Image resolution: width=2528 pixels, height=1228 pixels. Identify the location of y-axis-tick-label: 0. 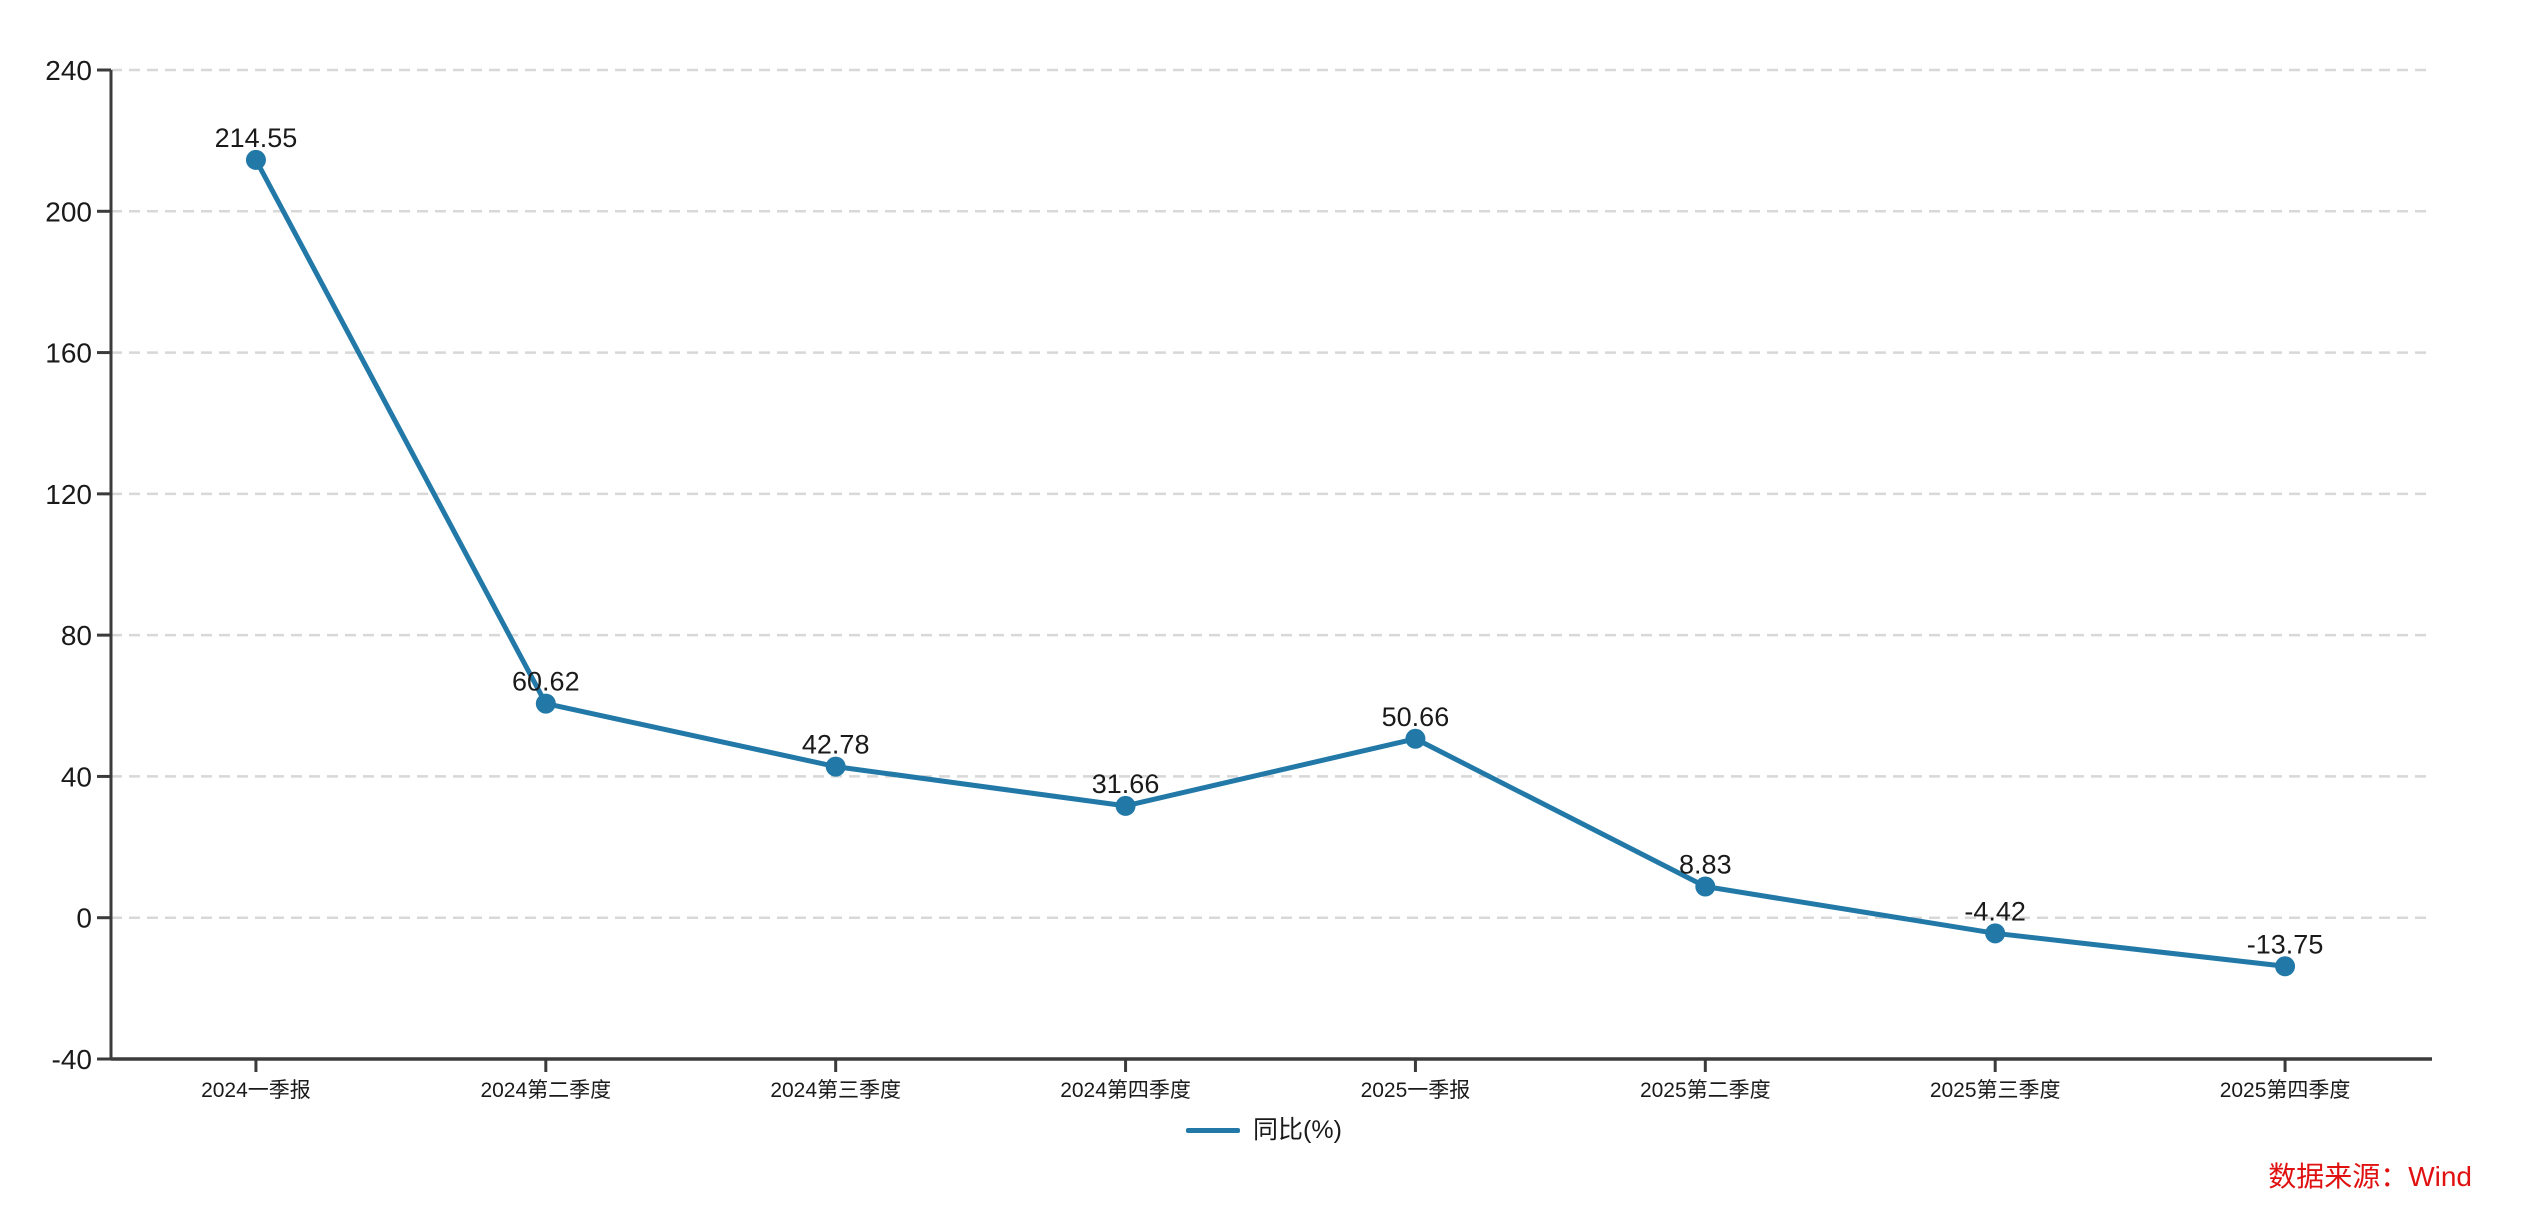
(84, 918).